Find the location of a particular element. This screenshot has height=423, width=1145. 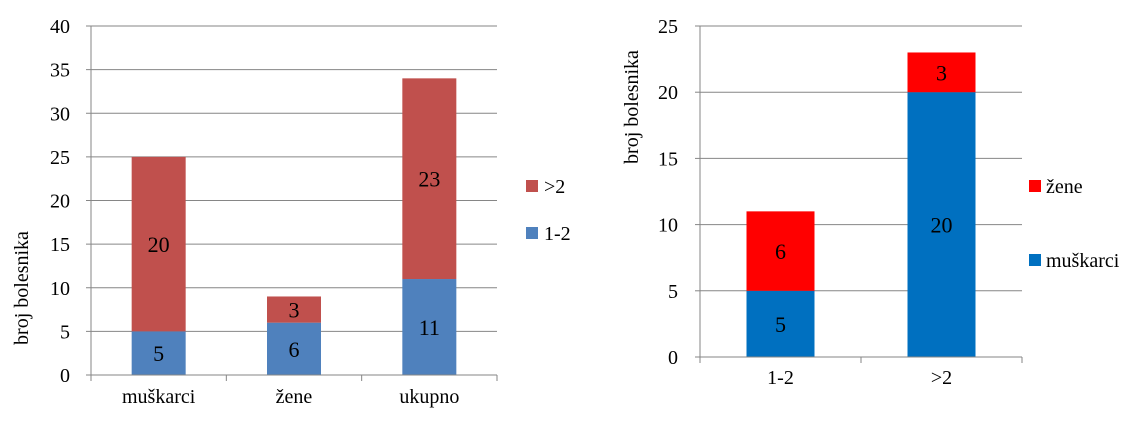

chart-left-y-ticks: 0 5 10 15 20 25 30 35 40 is located at coordinates (60, 201).